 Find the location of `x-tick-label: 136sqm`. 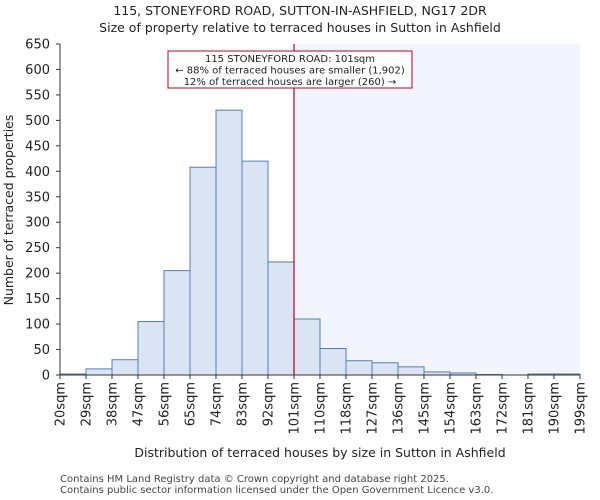

x-tick-label: 136sqm is located at coordinates (399, 408).